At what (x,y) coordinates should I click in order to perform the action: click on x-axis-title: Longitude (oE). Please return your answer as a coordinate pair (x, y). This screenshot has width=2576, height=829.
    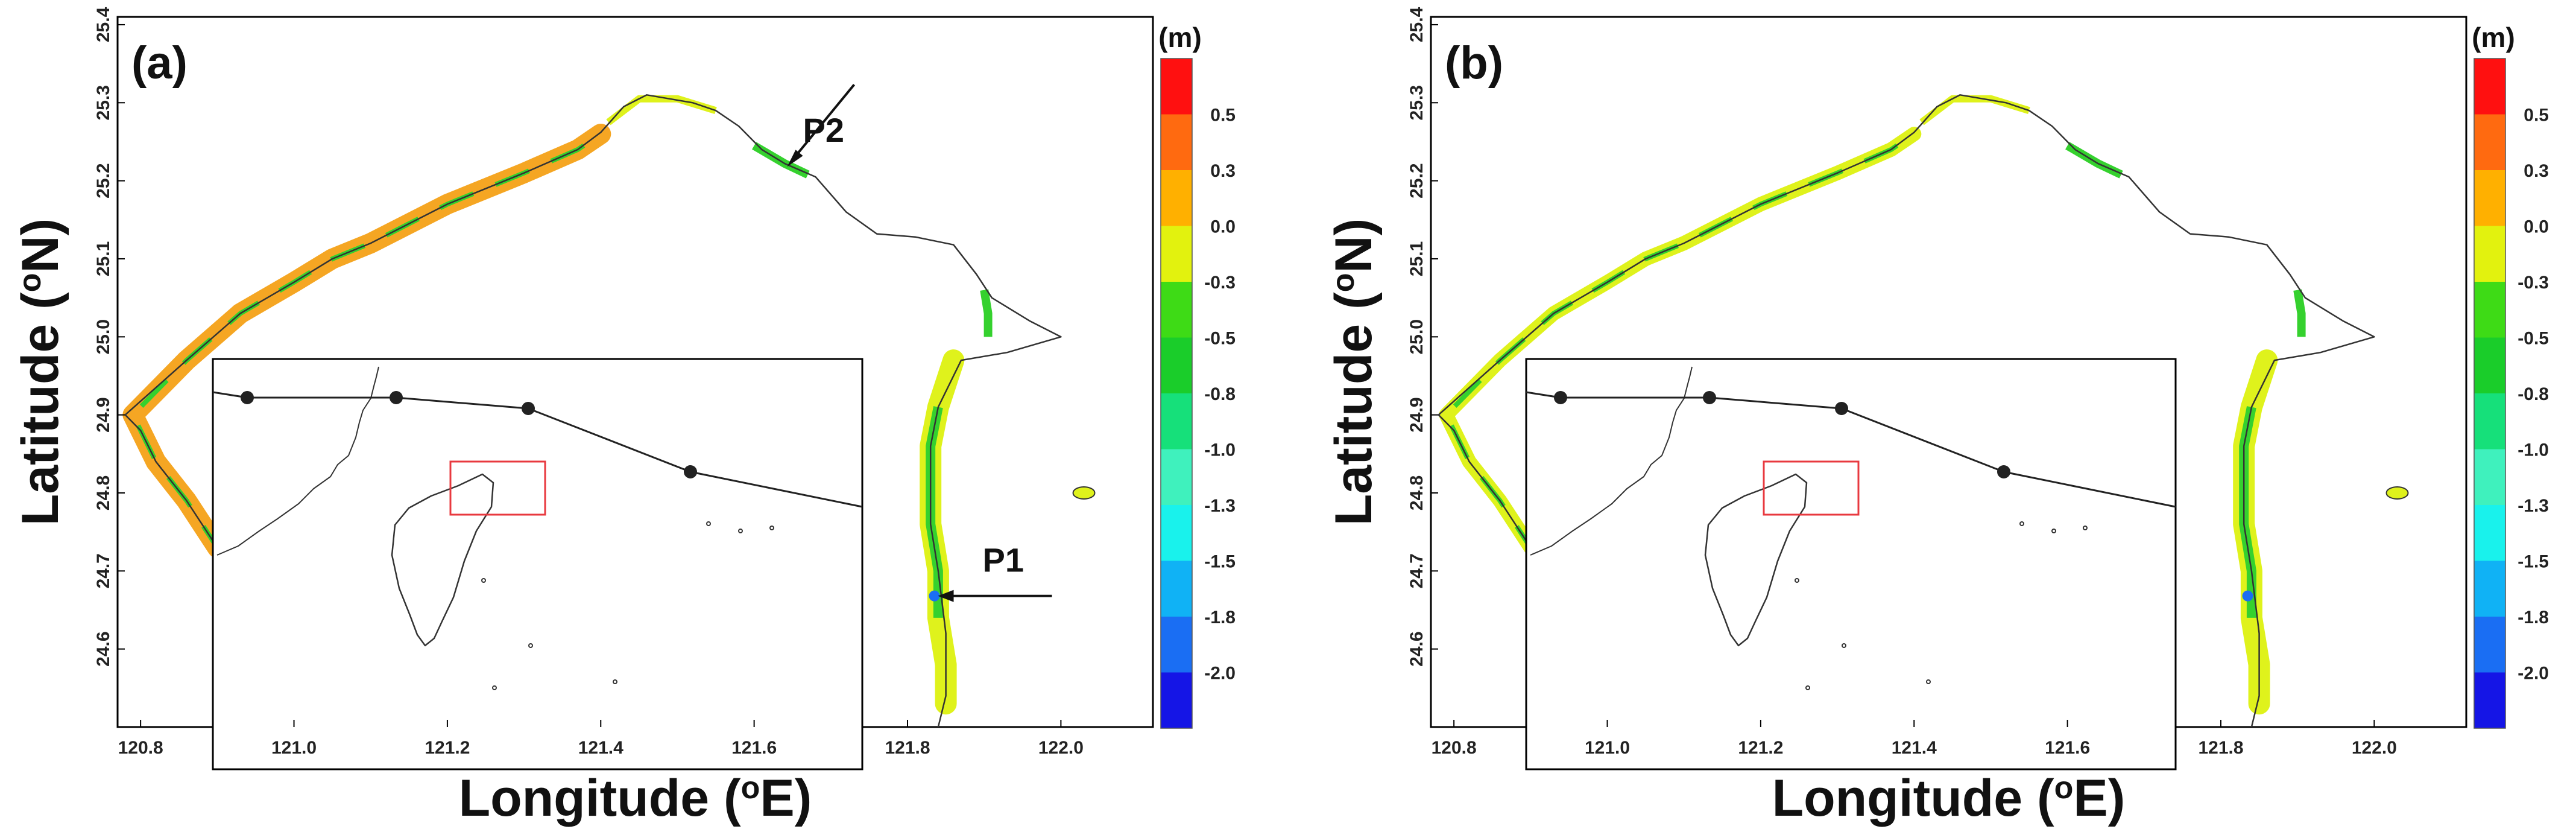
    Looking at the image, I should click on (1949, 798).